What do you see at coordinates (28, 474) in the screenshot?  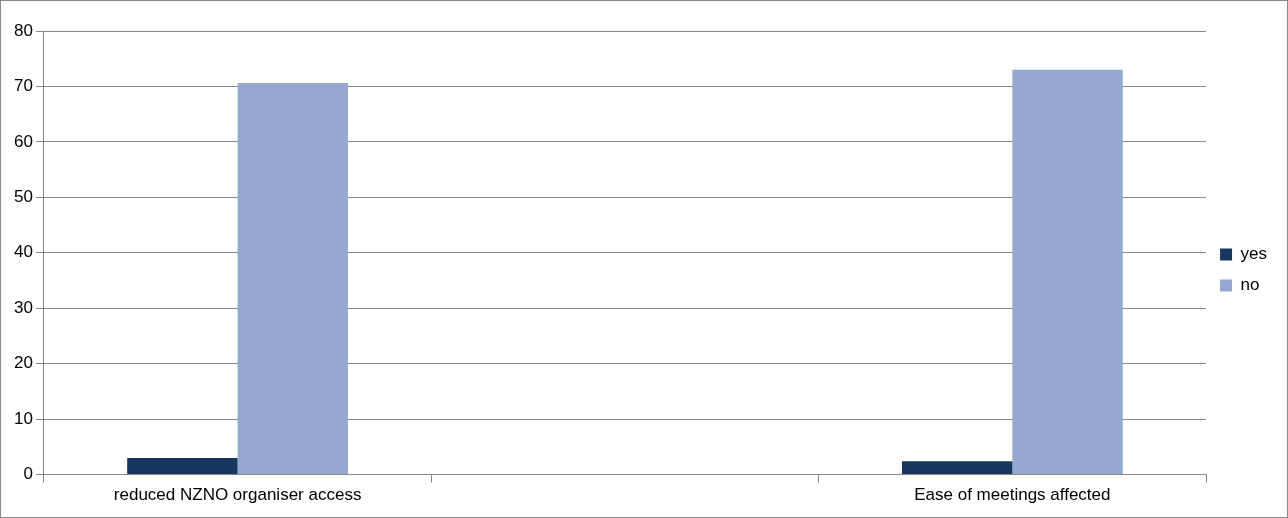 I see `y-tick-label: 0` at bounding box center [28, 474].